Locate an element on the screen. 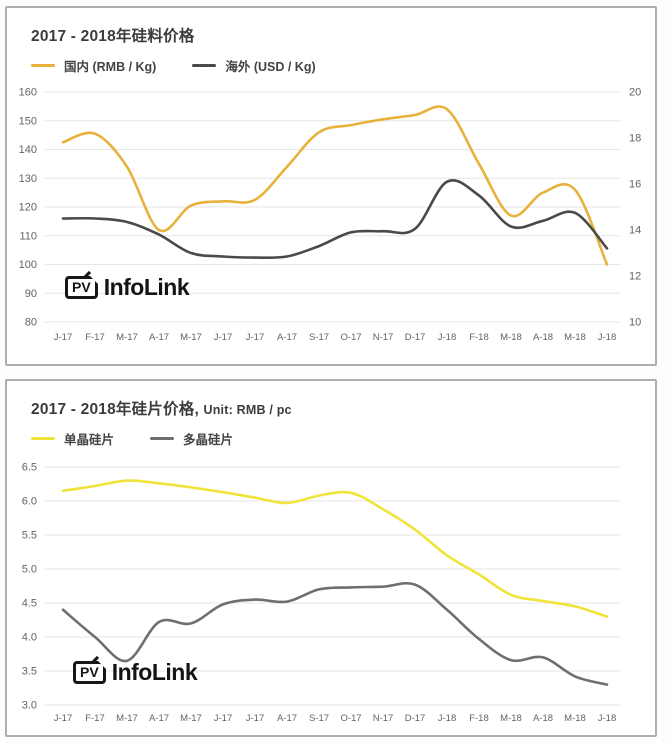 This screenshot has height=743, width=671. legend-label-multi-wafer: 多晶硅片 is located at coordinates (208, 440).